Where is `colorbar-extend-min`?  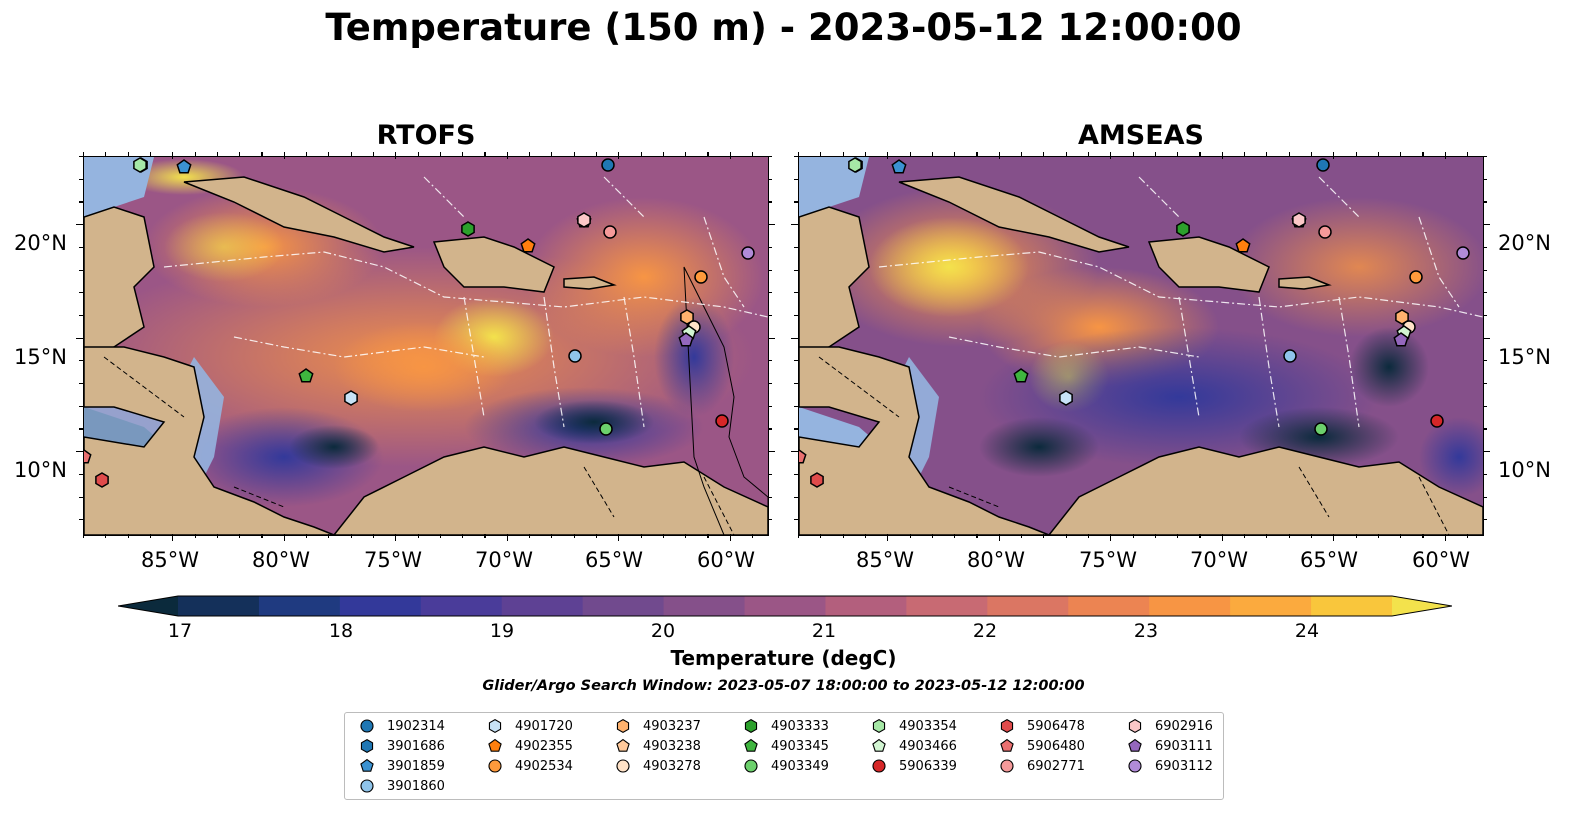
colorbar-extend-min is located at coordinates (148, 606).